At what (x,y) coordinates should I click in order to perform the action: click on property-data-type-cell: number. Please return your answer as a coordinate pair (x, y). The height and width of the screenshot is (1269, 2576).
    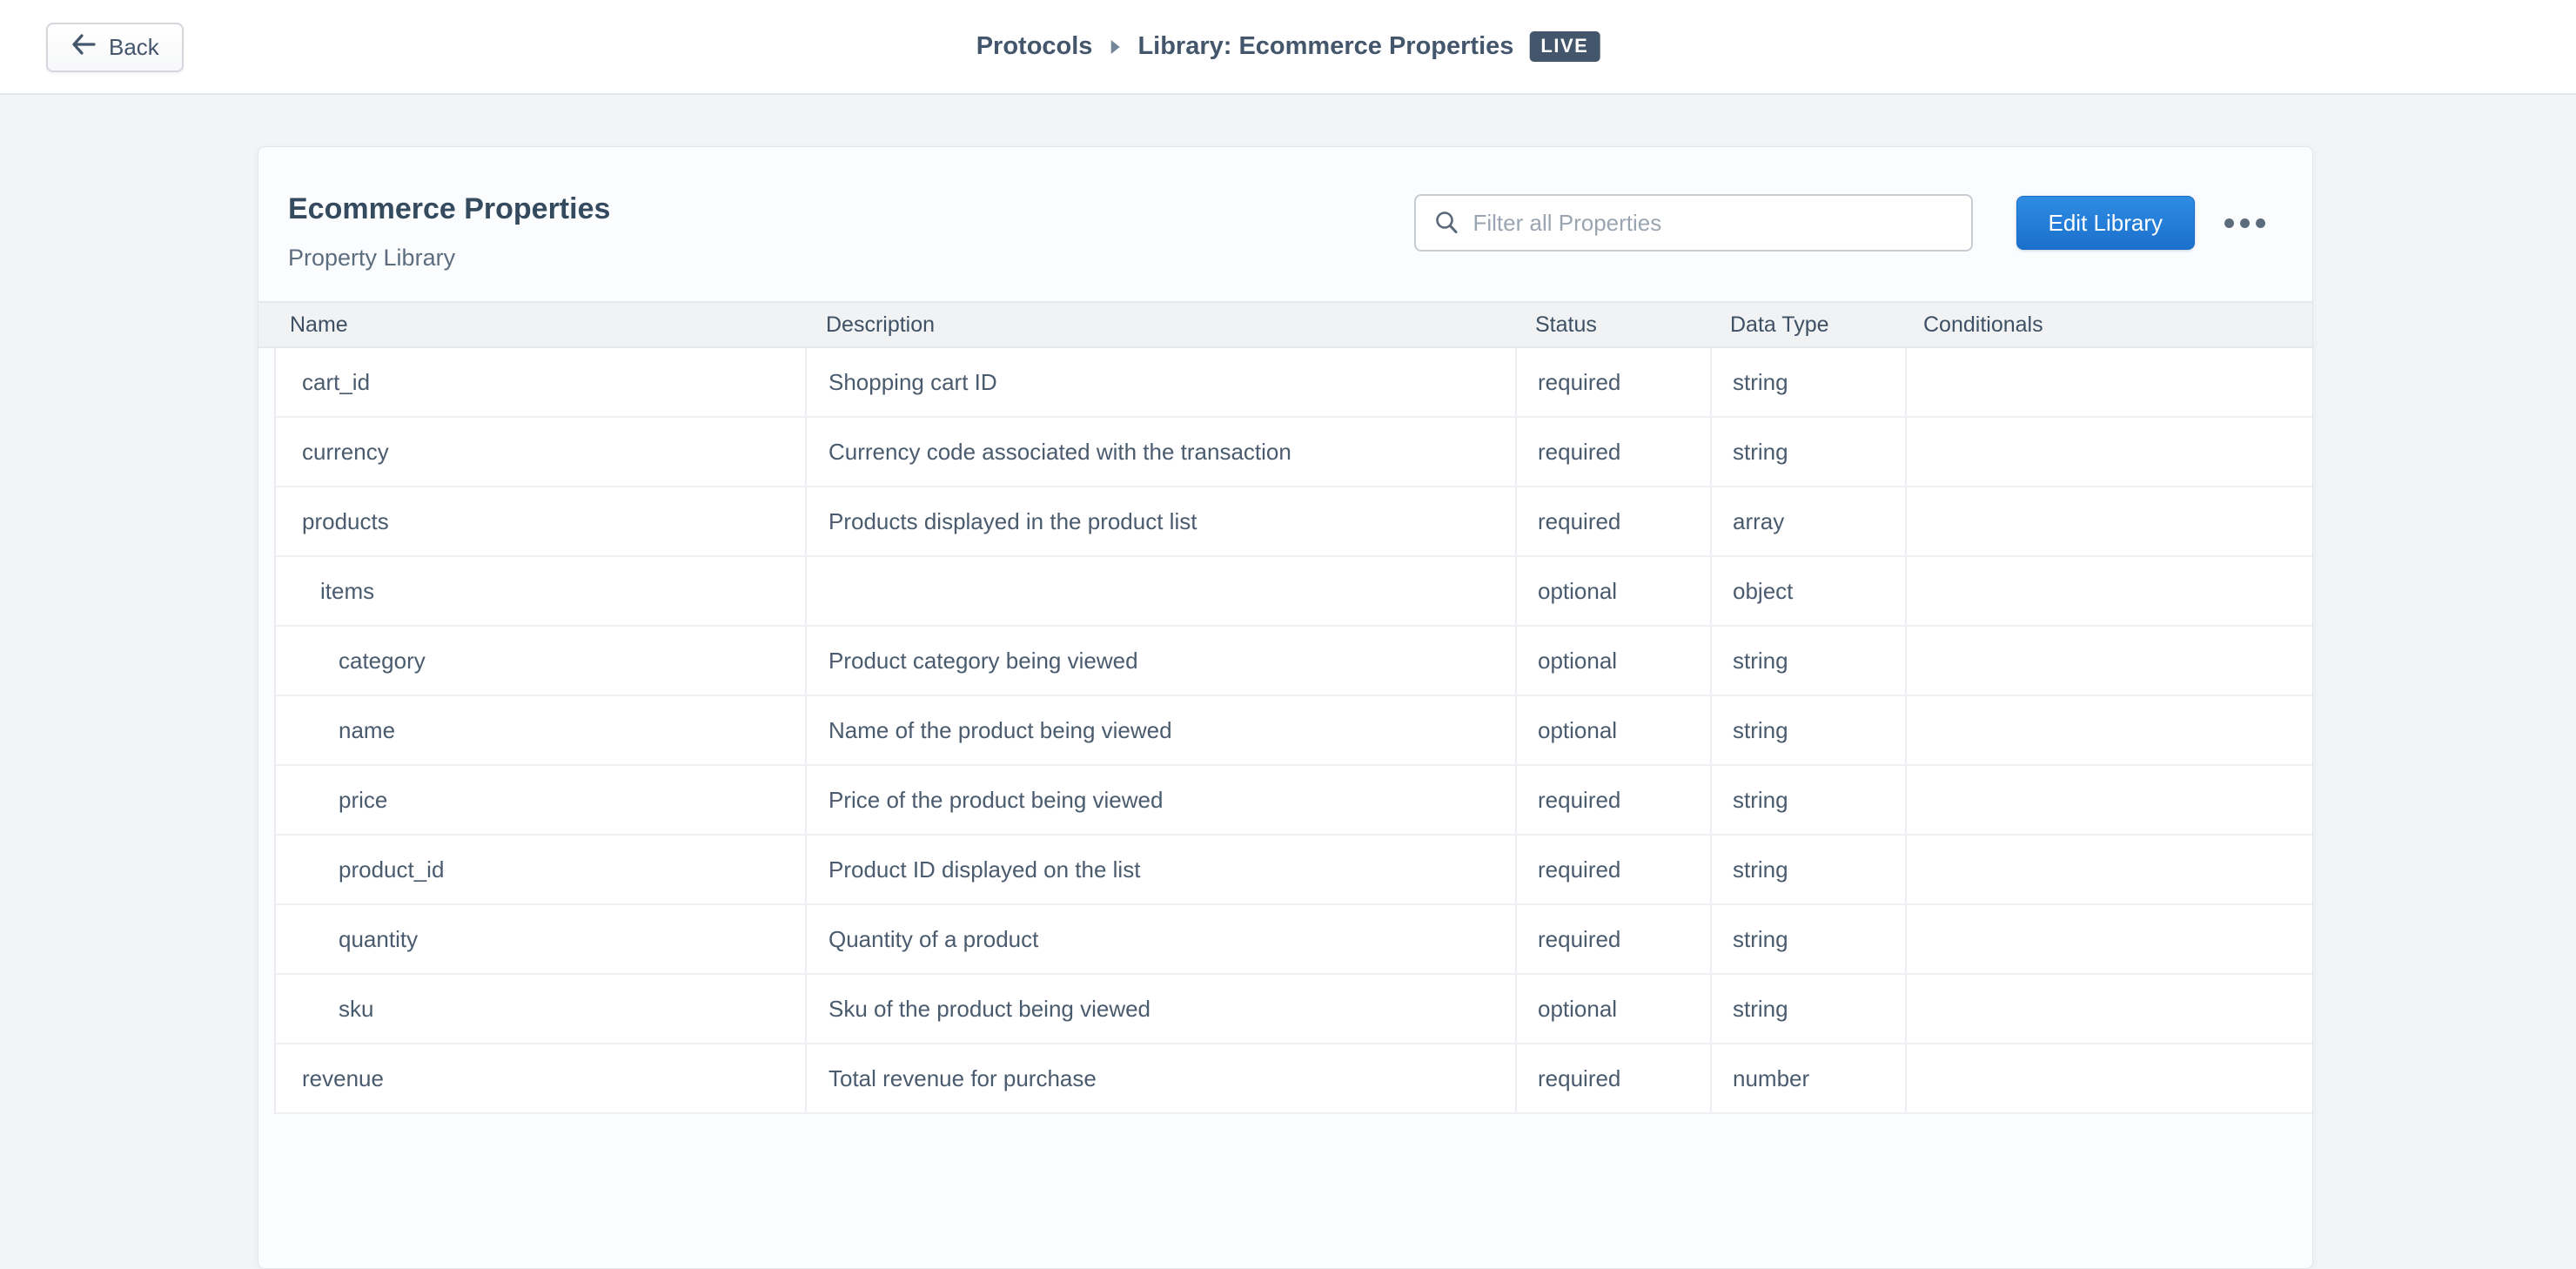
    Looking at the image, I should click on (1807, 1078).